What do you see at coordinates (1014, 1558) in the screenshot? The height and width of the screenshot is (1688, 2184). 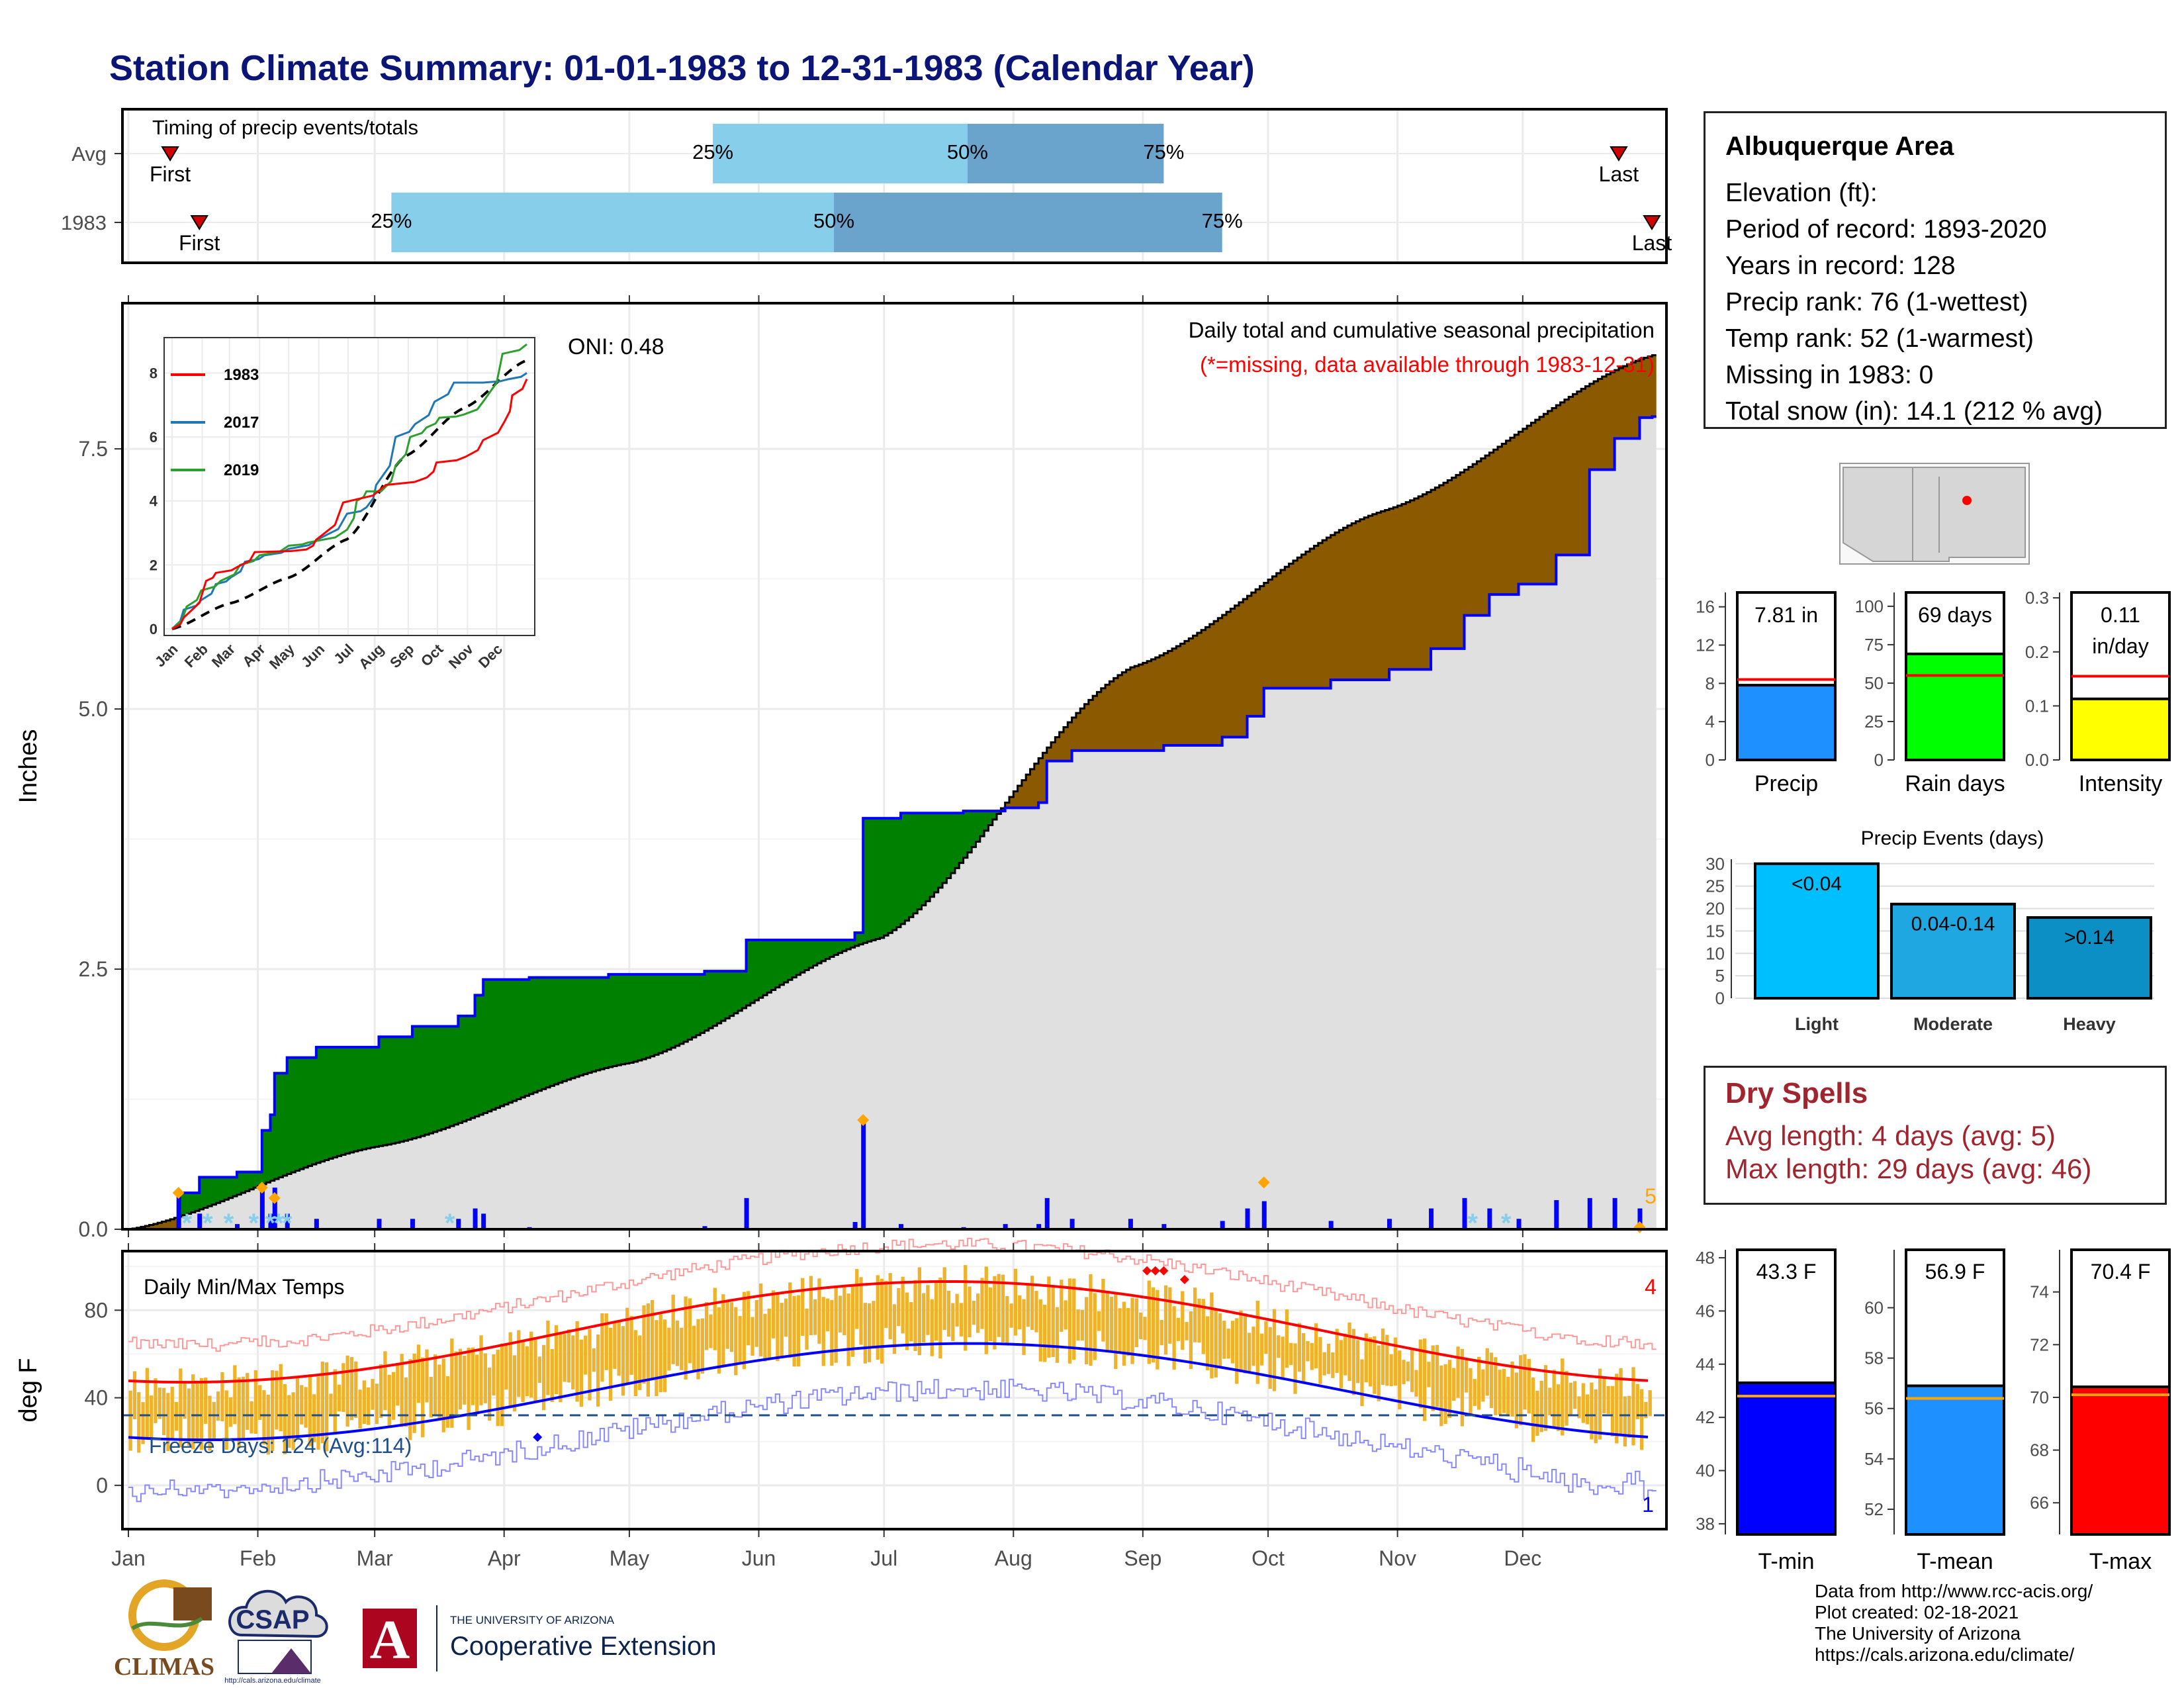 I see `month-label-aug: Aug` at bounding box center [1014, 1558].